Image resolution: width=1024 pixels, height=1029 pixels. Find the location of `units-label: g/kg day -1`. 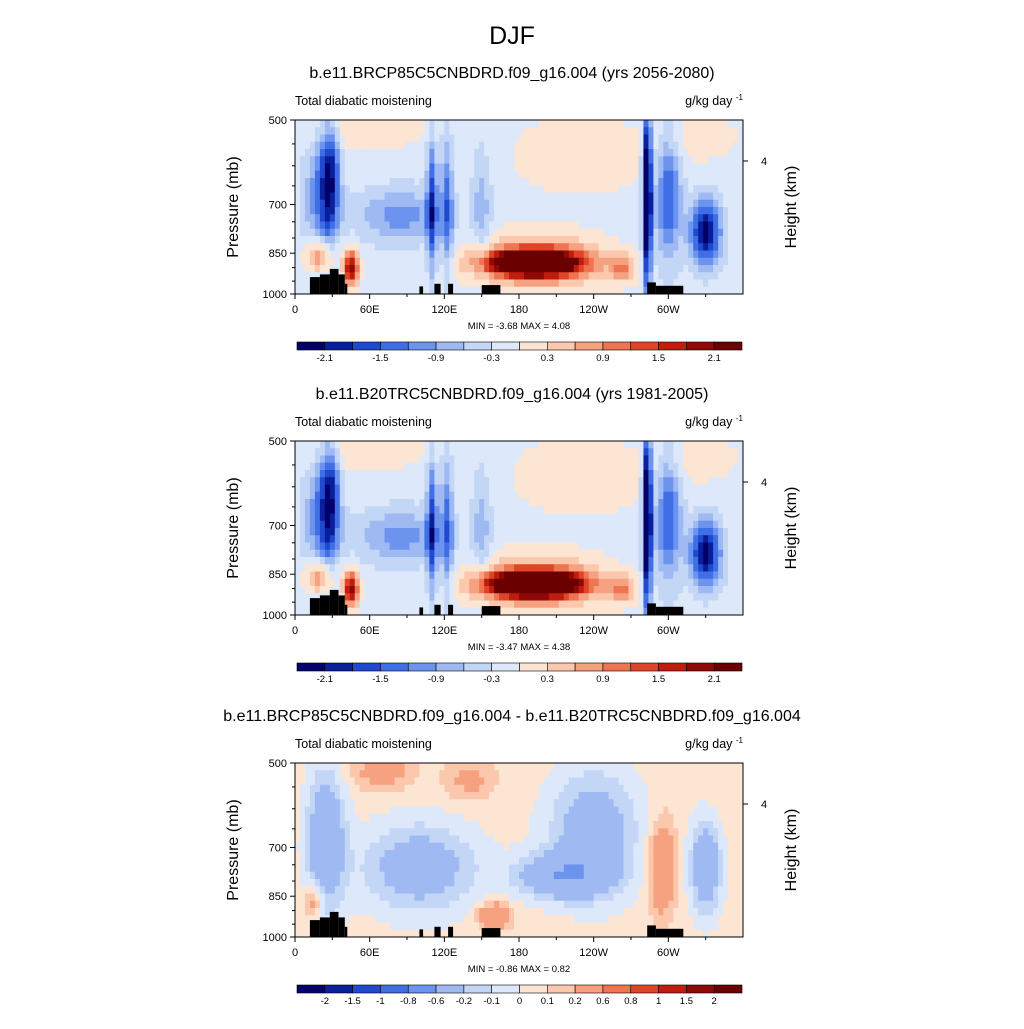

units-label: g/kg day -1 is located at coordinates (714, 743).